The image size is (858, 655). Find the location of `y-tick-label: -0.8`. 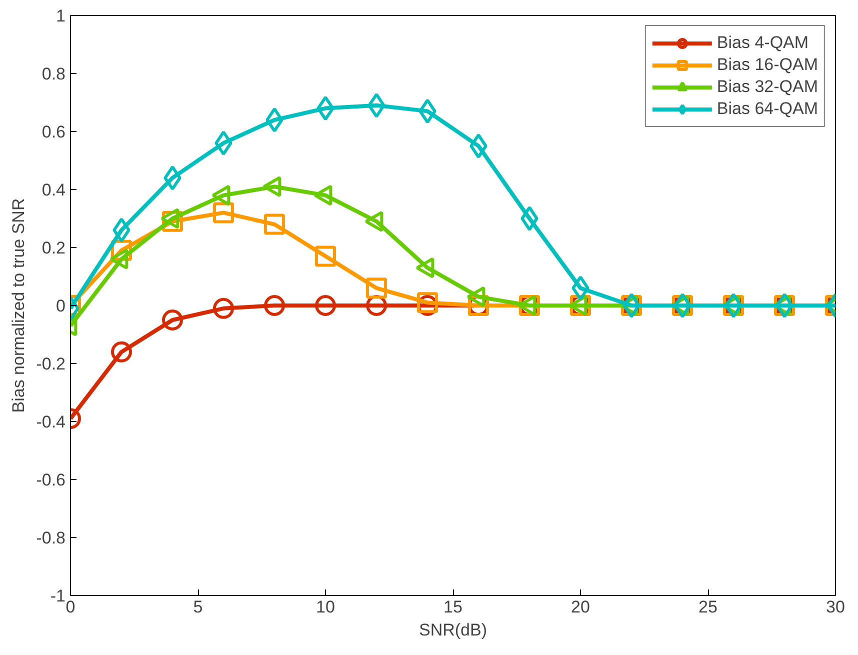

y-tick-label: -0.8 is located at coordinates (51, 538).